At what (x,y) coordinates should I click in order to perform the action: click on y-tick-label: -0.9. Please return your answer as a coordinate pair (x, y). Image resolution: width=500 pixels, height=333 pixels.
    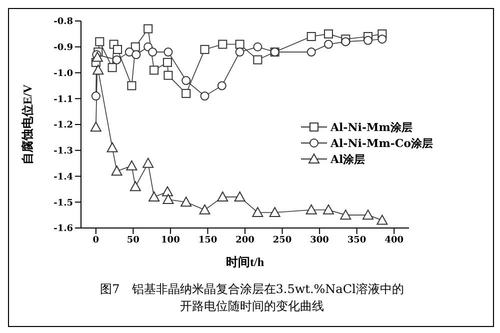
    Looking at the image, I should click on (63, 48).